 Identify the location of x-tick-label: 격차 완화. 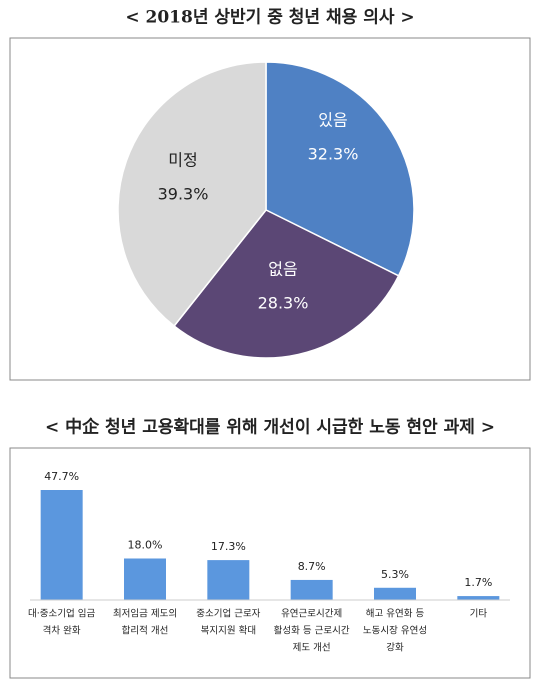
(62, 631).